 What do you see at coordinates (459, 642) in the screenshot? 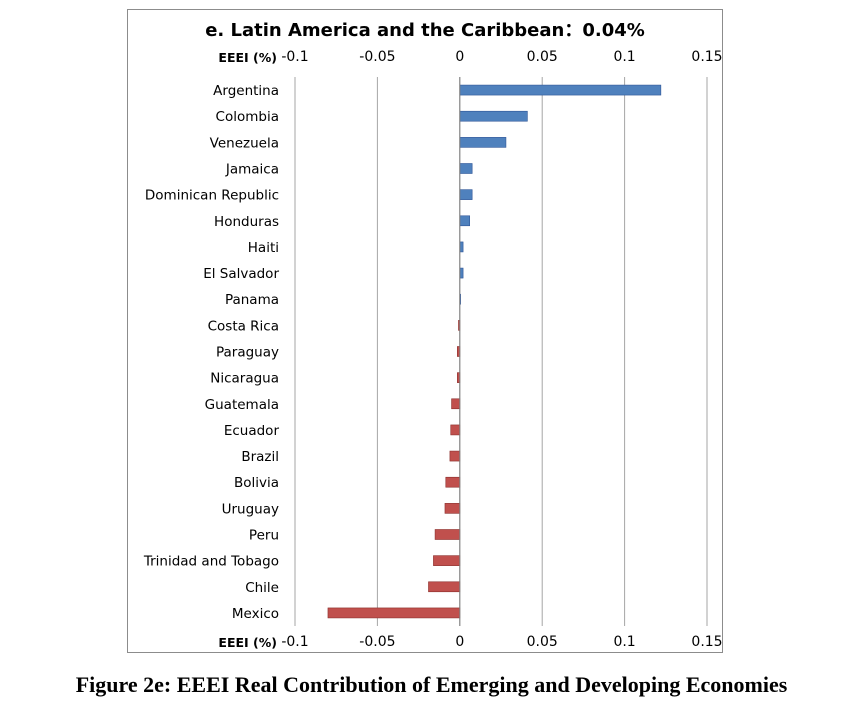
I see `tick-label-bottom: 0` at bounding box center [459, 642].